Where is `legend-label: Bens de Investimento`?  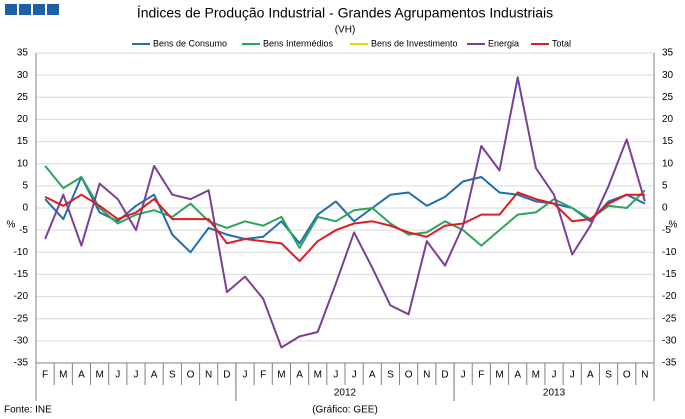
legend-label: Bens de Investimento is located at coordinates (414, 43).